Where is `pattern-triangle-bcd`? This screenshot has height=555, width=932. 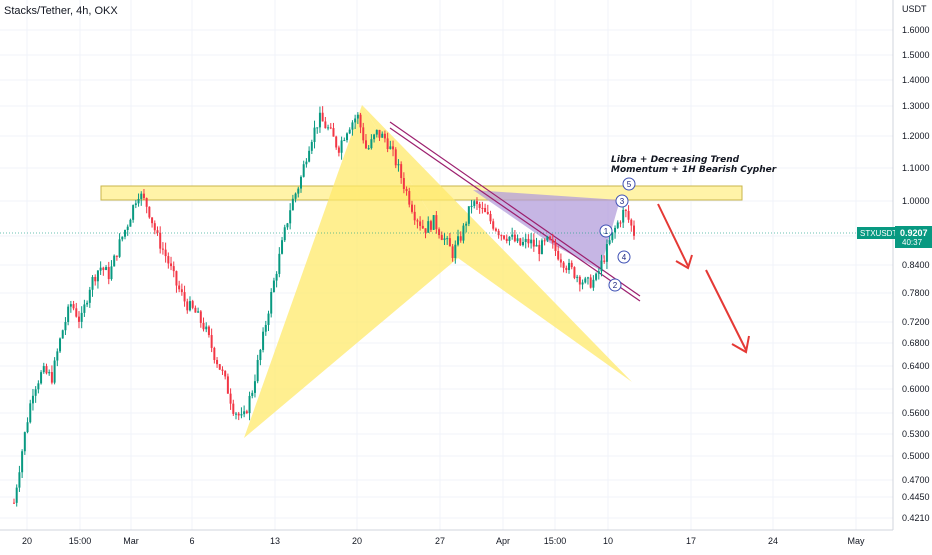 pattern-triangle-bcd is located at coordinates (497, 243).